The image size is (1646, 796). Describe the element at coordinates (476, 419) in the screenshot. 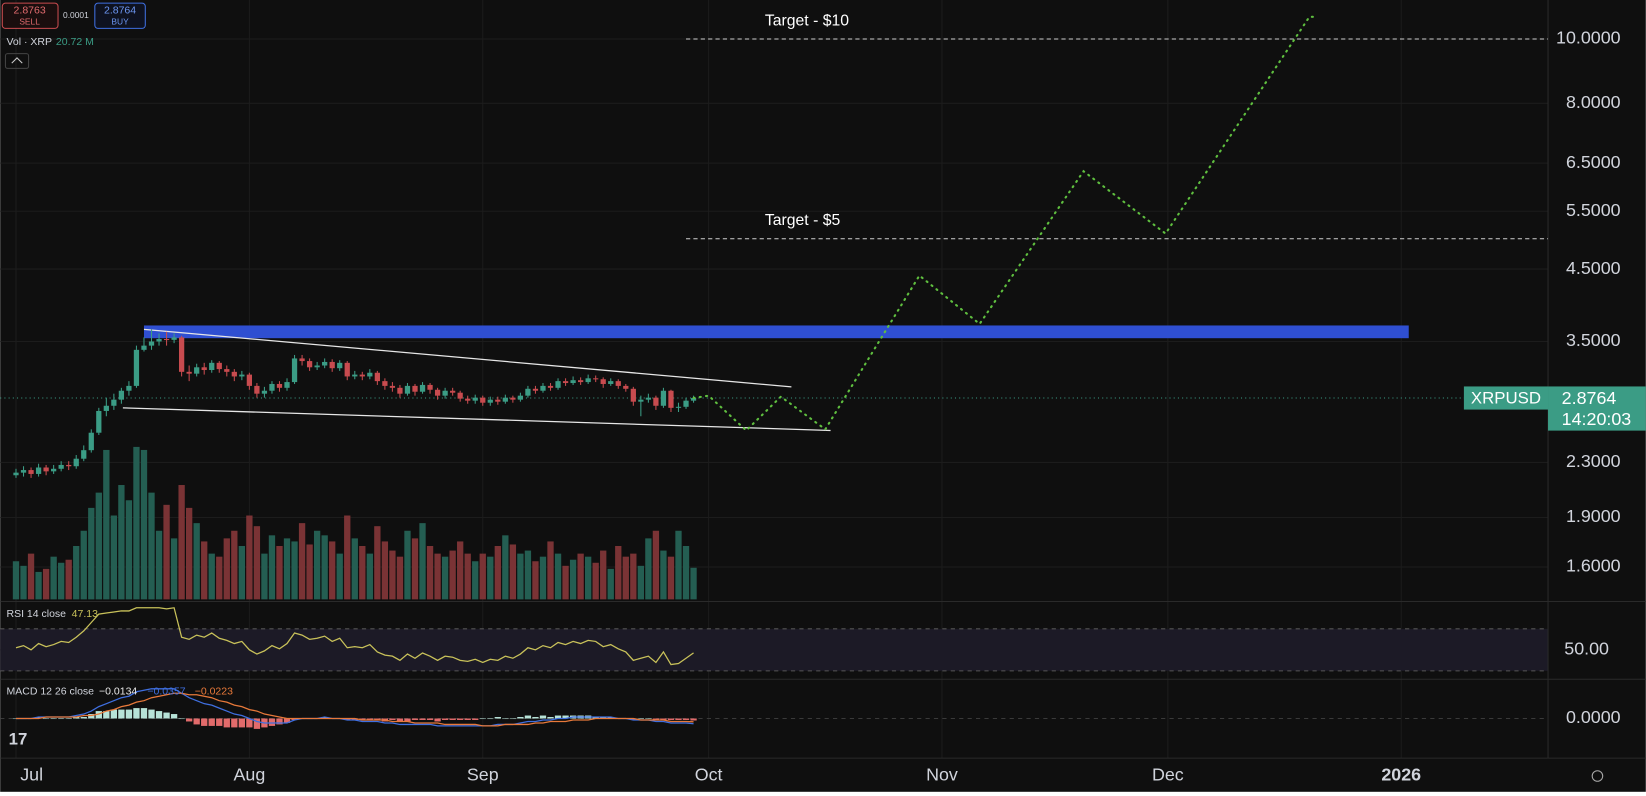

I see `channel-line` at that location.